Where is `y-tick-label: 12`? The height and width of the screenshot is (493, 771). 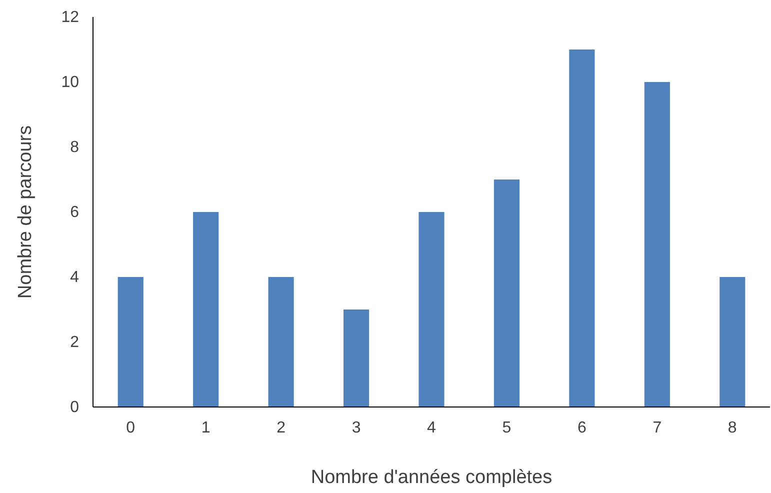 y-tick-label: 12 is located at coordinates (70, 17).